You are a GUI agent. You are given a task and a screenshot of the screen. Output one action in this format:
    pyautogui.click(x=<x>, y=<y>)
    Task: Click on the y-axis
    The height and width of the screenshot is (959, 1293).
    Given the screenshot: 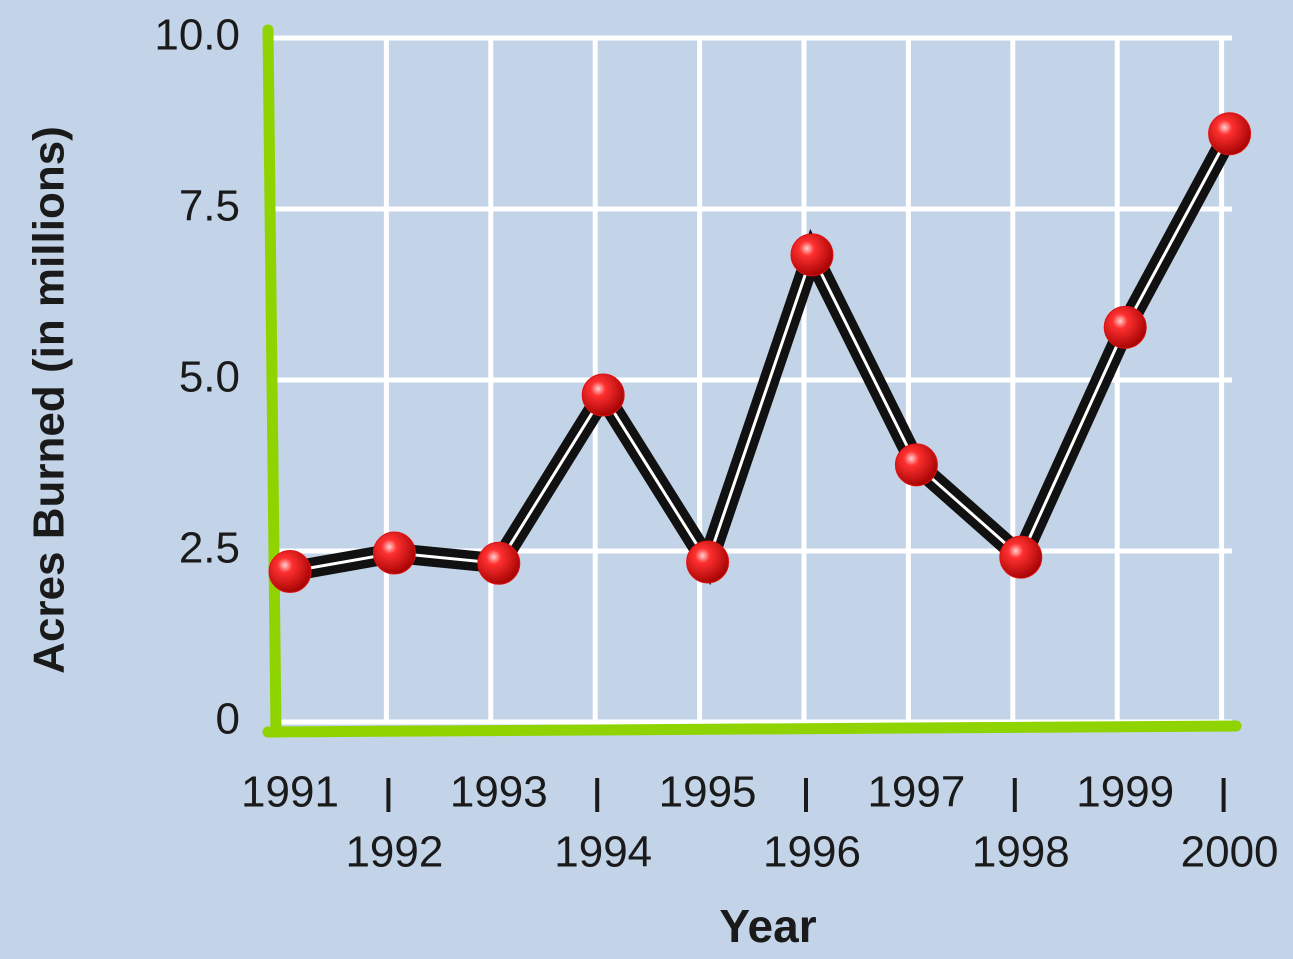 What is the action you would take?
    pyautogui.click(x=272, y=381)
    